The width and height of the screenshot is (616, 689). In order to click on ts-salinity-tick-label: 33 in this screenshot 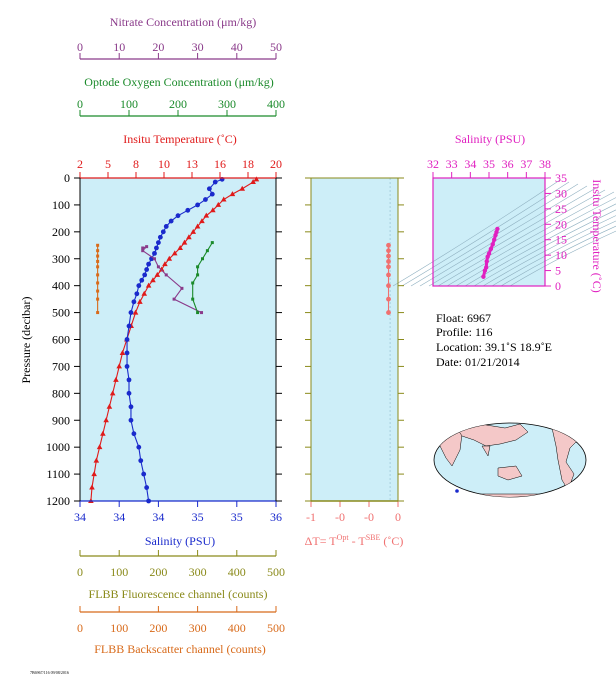, I will do `click(452, 164)`.